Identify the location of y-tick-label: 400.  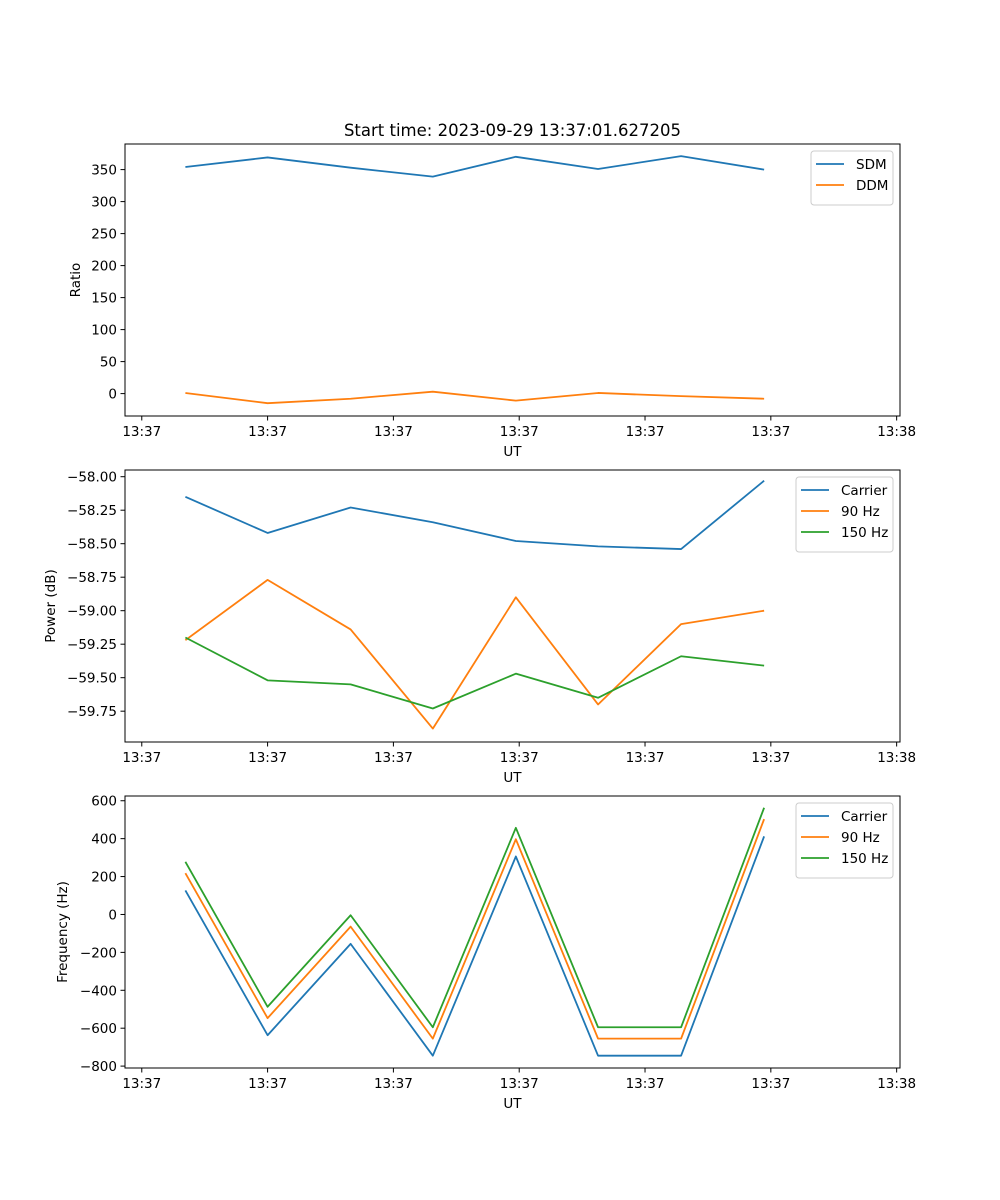
(104, 840).